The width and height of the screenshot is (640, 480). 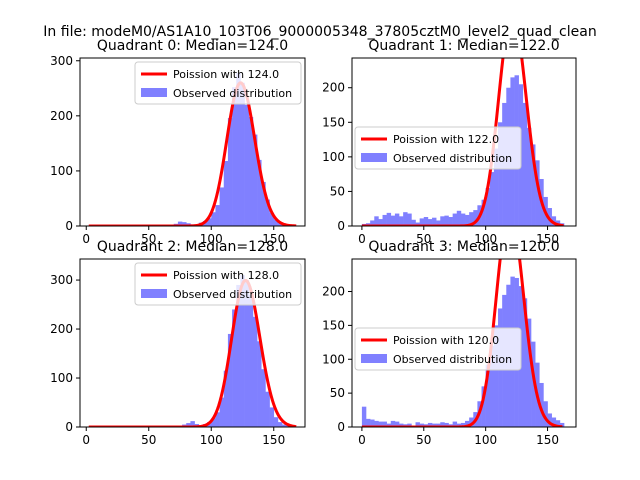 I want to click on legend-label-fit: Poission with 128.0, so click(x=226, y=275).